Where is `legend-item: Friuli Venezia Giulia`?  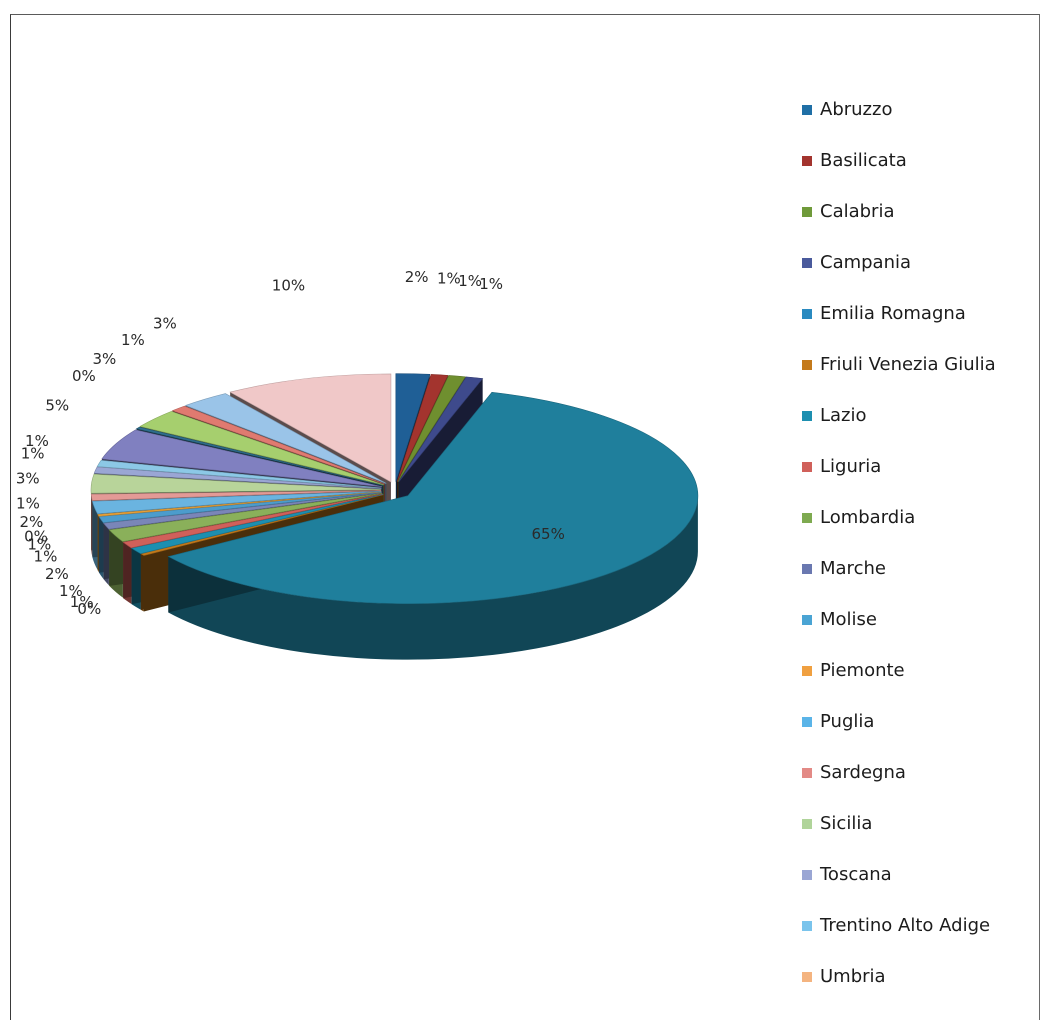
legend-item: Friuli Venezia Giulia is located at coordinates (899, 364).